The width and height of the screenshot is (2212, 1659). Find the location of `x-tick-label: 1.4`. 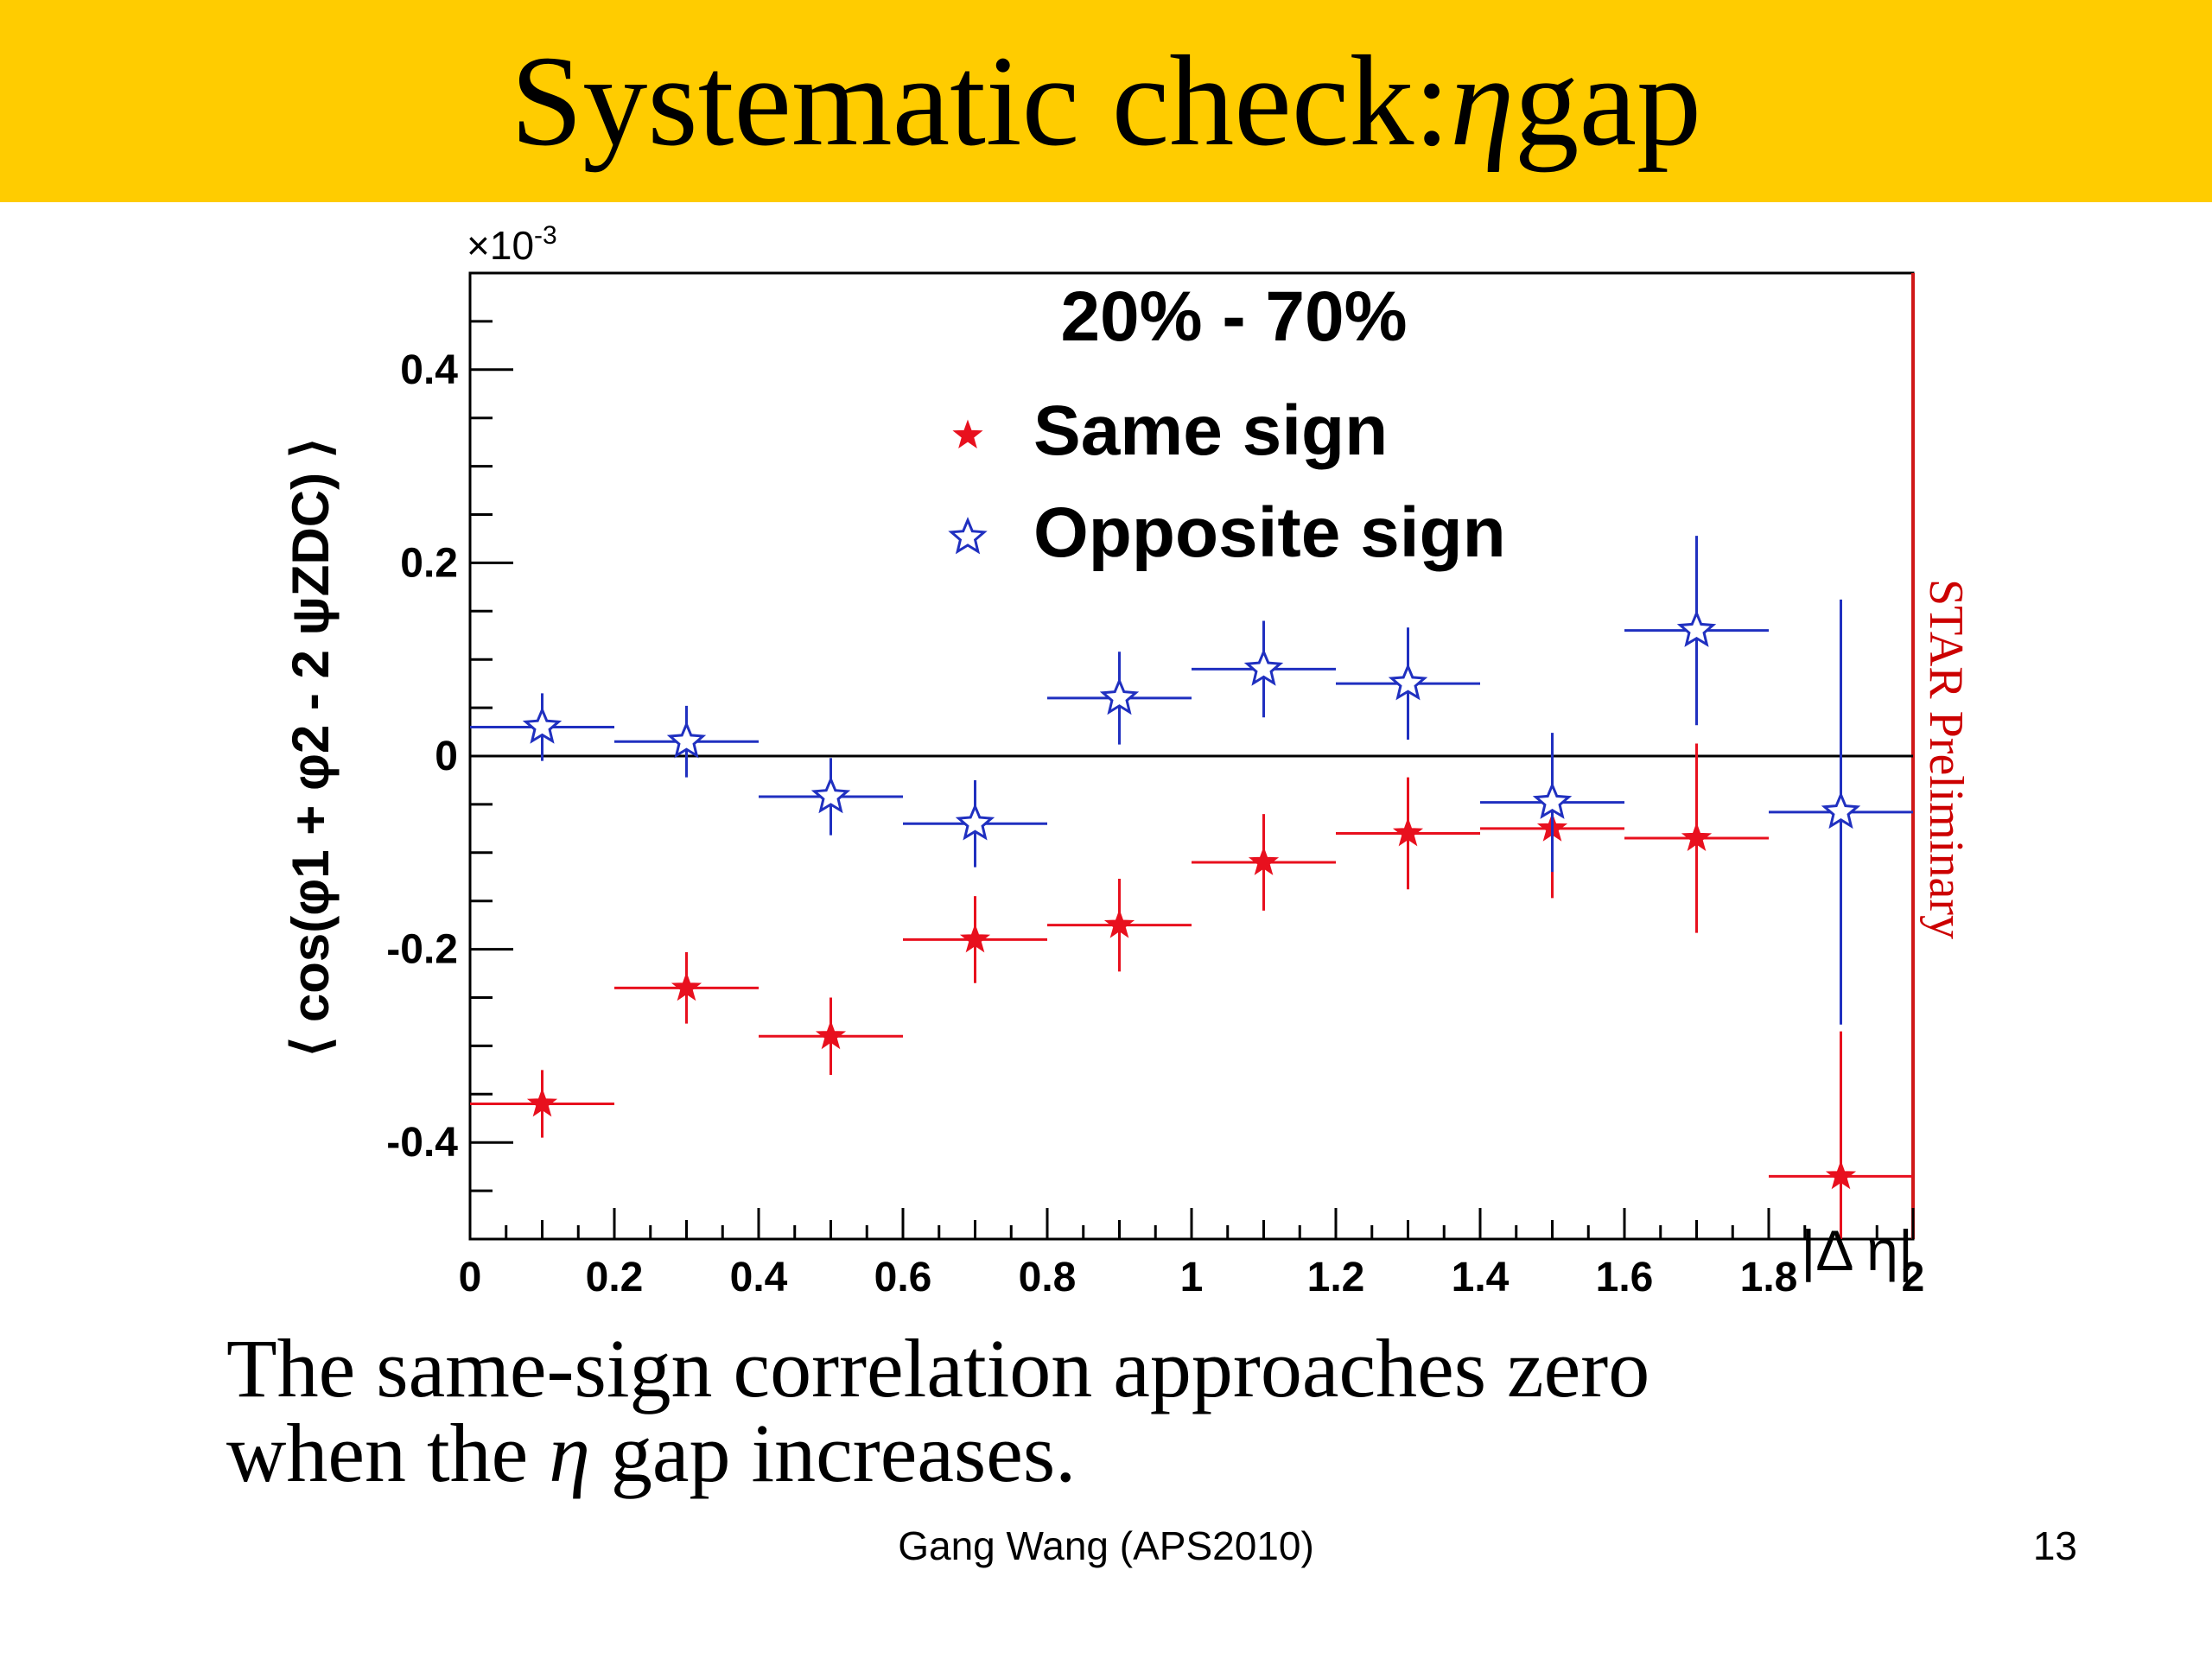

x-tick-label: 1.4 is located at coordinates (1481, 1277).